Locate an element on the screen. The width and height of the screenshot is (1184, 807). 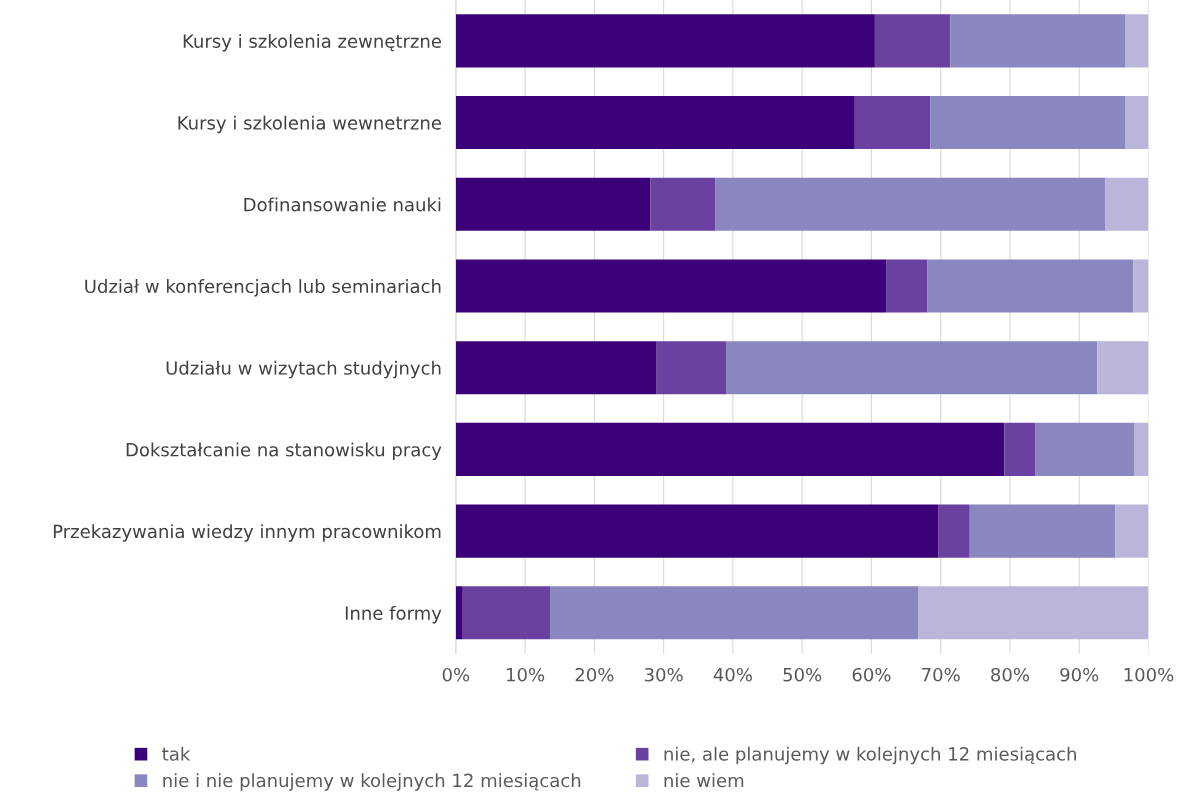
legend-label: nie wiem is located at coordinates (704, 780).